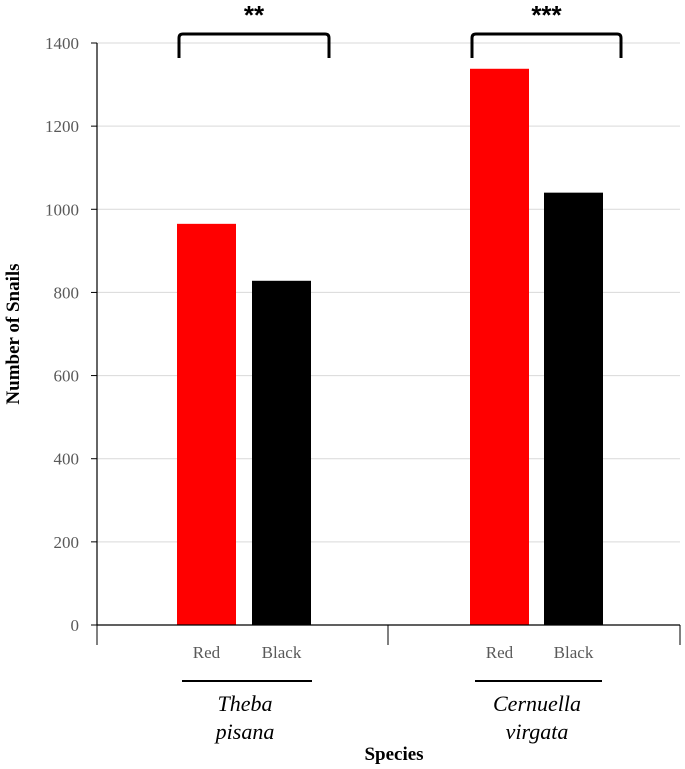 The height and width of the screenshot is (769, 685). What do you see at coordinates (13, 333) in the screenshot?
I see `y-axis-title: Number of Snails` at bounding box center [13, 333].